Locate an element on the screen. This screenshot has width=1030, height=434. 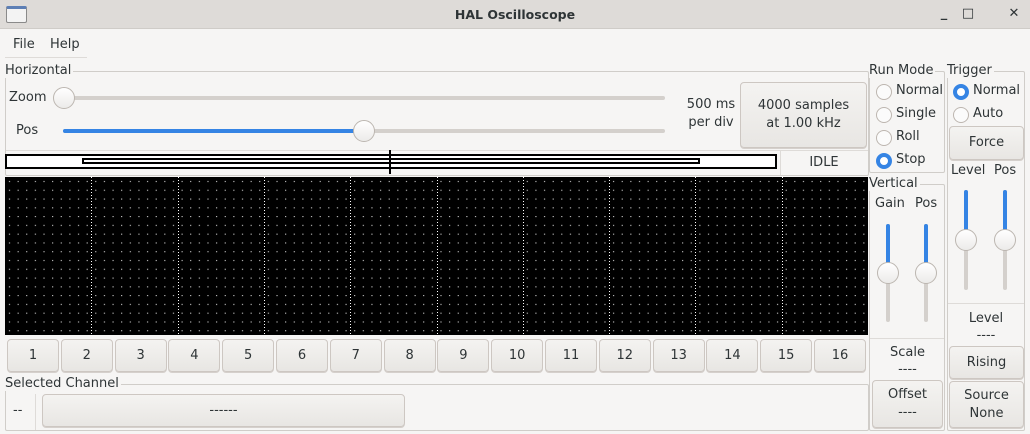
channel-number: 10 is located at coordinates (517, 355).